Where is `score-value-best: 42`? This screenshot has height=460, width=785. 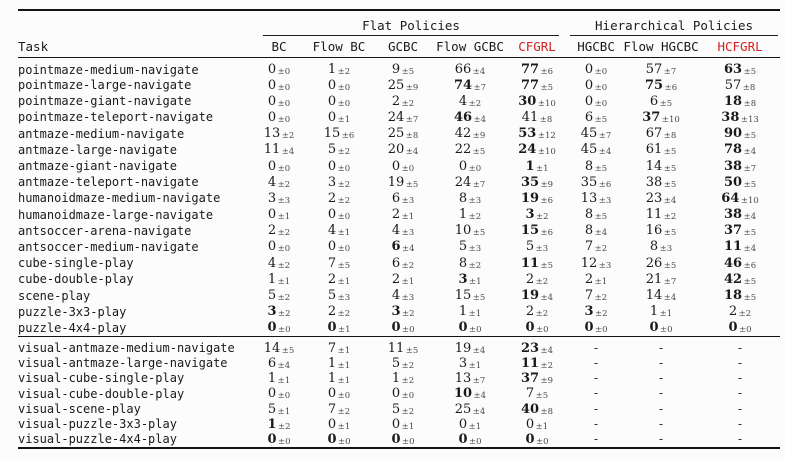
score-value-best: 42 is located at coordinates (733, 279).